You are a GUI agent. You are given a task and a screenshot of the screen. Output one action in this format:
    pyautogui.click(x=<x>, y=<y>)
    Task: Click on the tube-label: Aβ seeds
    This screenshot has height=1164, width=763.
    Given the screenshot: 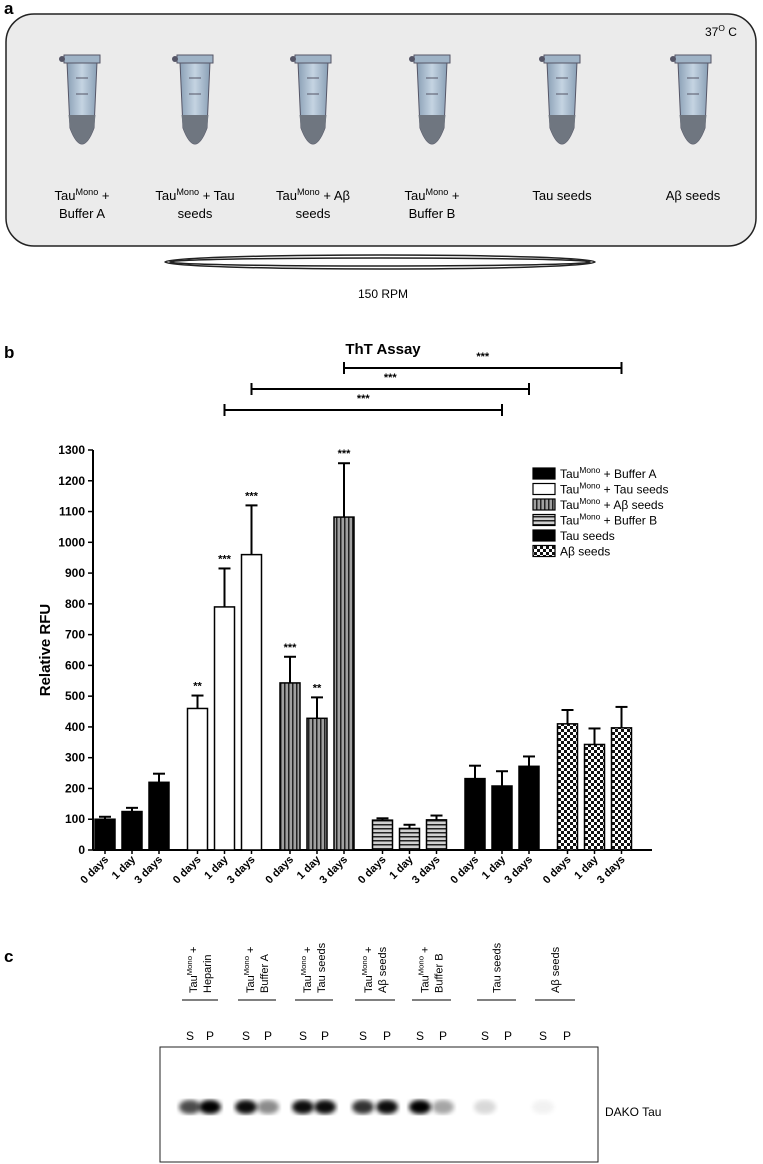 What is the action you would take?
    pyautogui.click(x=693, y=195)
    